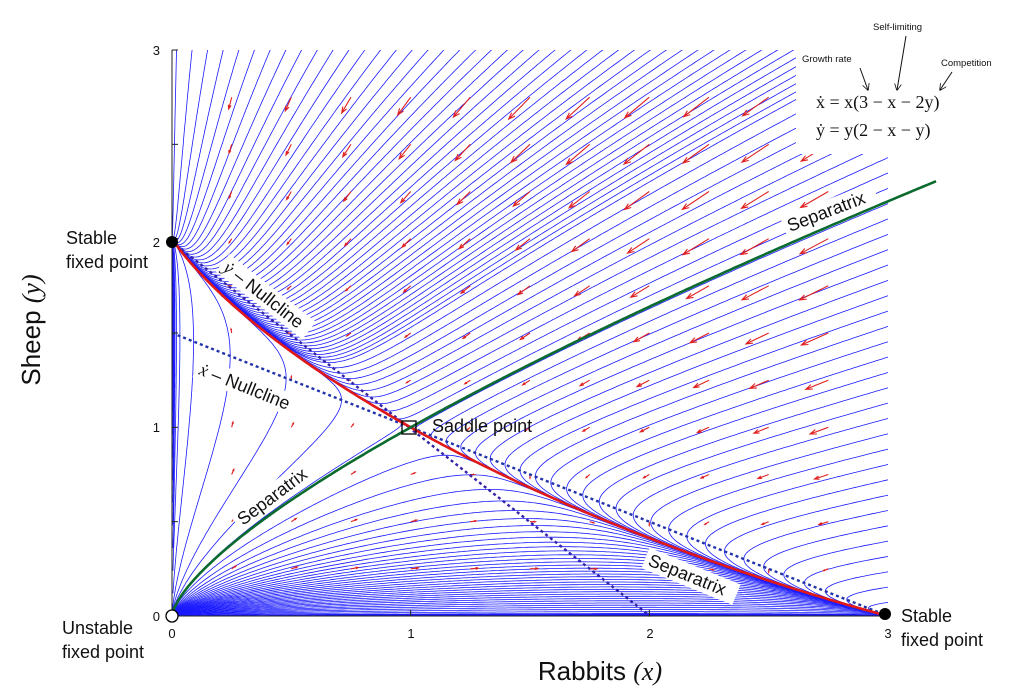 Image resolution: width=1024 pixels, height=696 pixels. Describe the element at coordinates (156, 427) in the screenshot. I see `y-tick-1: 1` at that location.